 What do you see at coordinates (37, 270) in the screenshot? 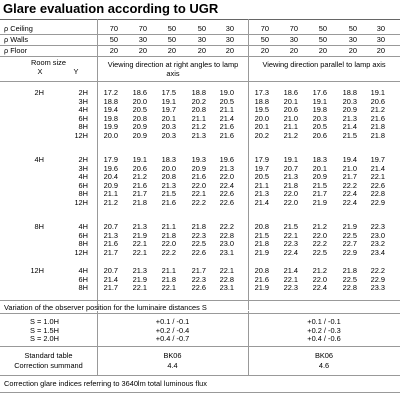
I see `room-x: 12H` at bounding box center [37, 270].